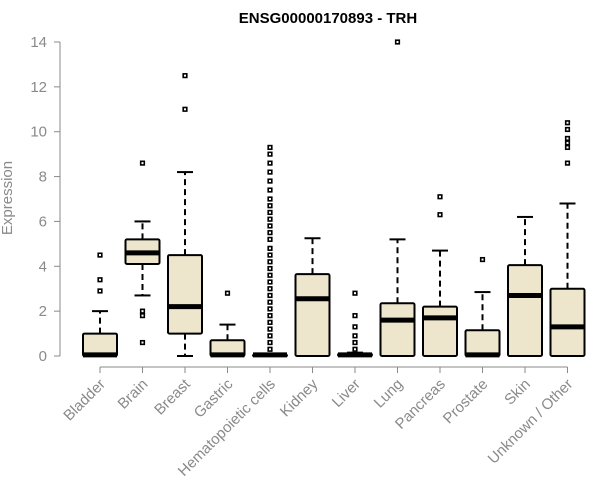 This screenshot has height=500, width=600. I want to click on x-tick-label: Lung, so click(389, 394).